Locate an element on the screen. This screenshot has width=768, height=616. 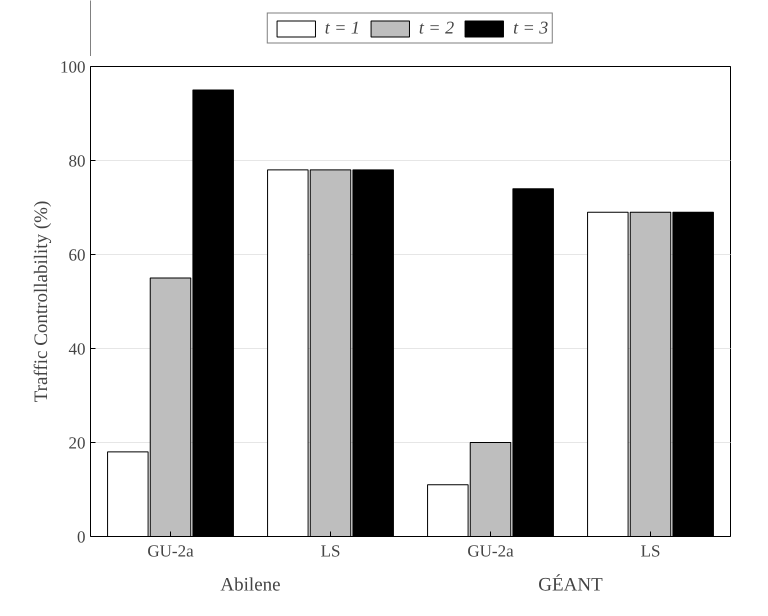
y-tick-label: 100 is located at coordinates (73, 67).